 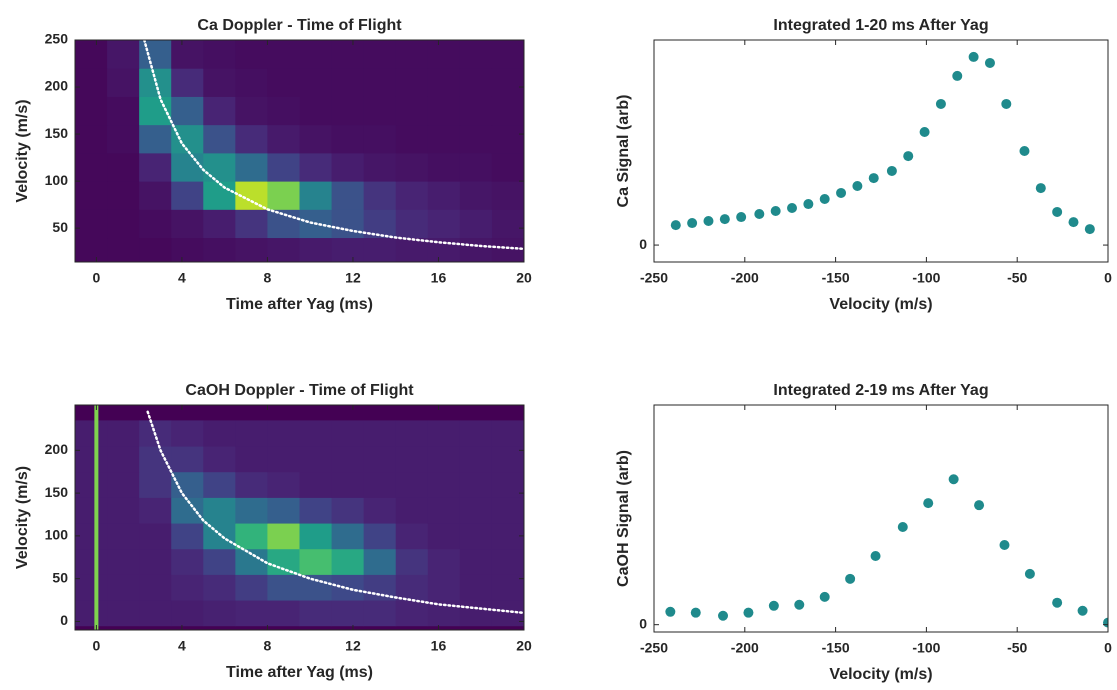 What do you see at coordinates (60, 227) in the screenshot?
I see `y-tick-label: 50` at bounding box center [60, 227].